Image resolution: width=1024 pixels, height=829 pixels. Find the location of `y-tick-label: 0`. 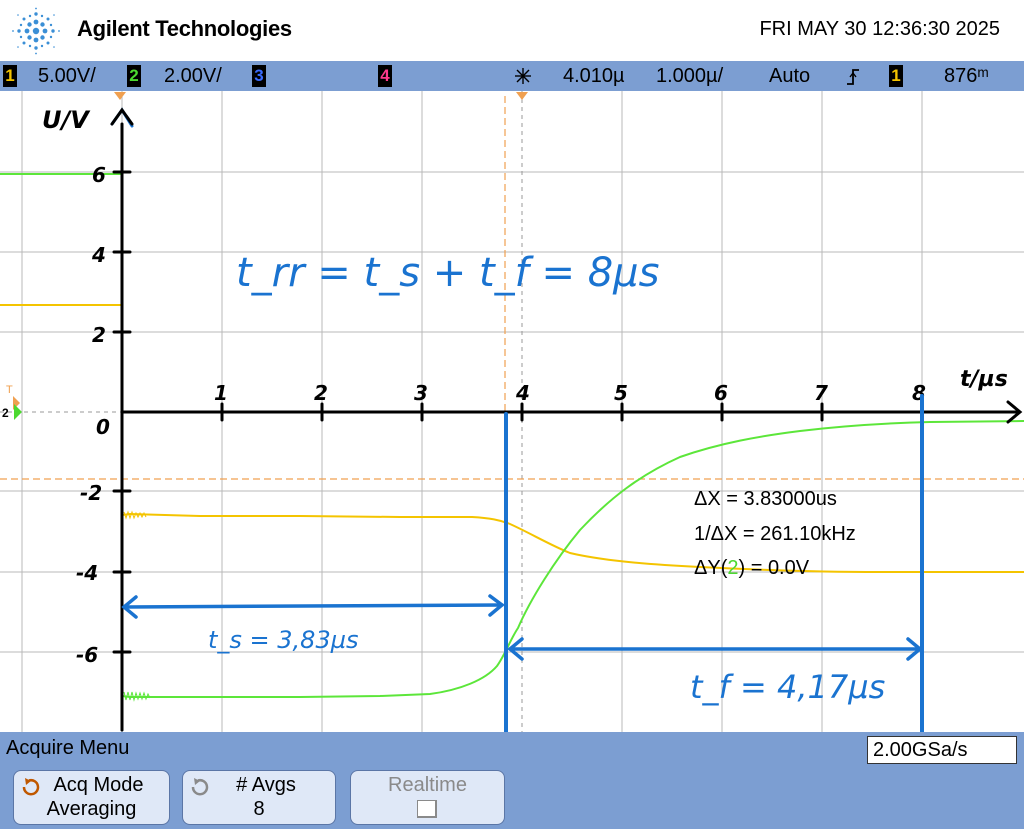

y-tick-label: 0 is located at coordinates (103, 427).